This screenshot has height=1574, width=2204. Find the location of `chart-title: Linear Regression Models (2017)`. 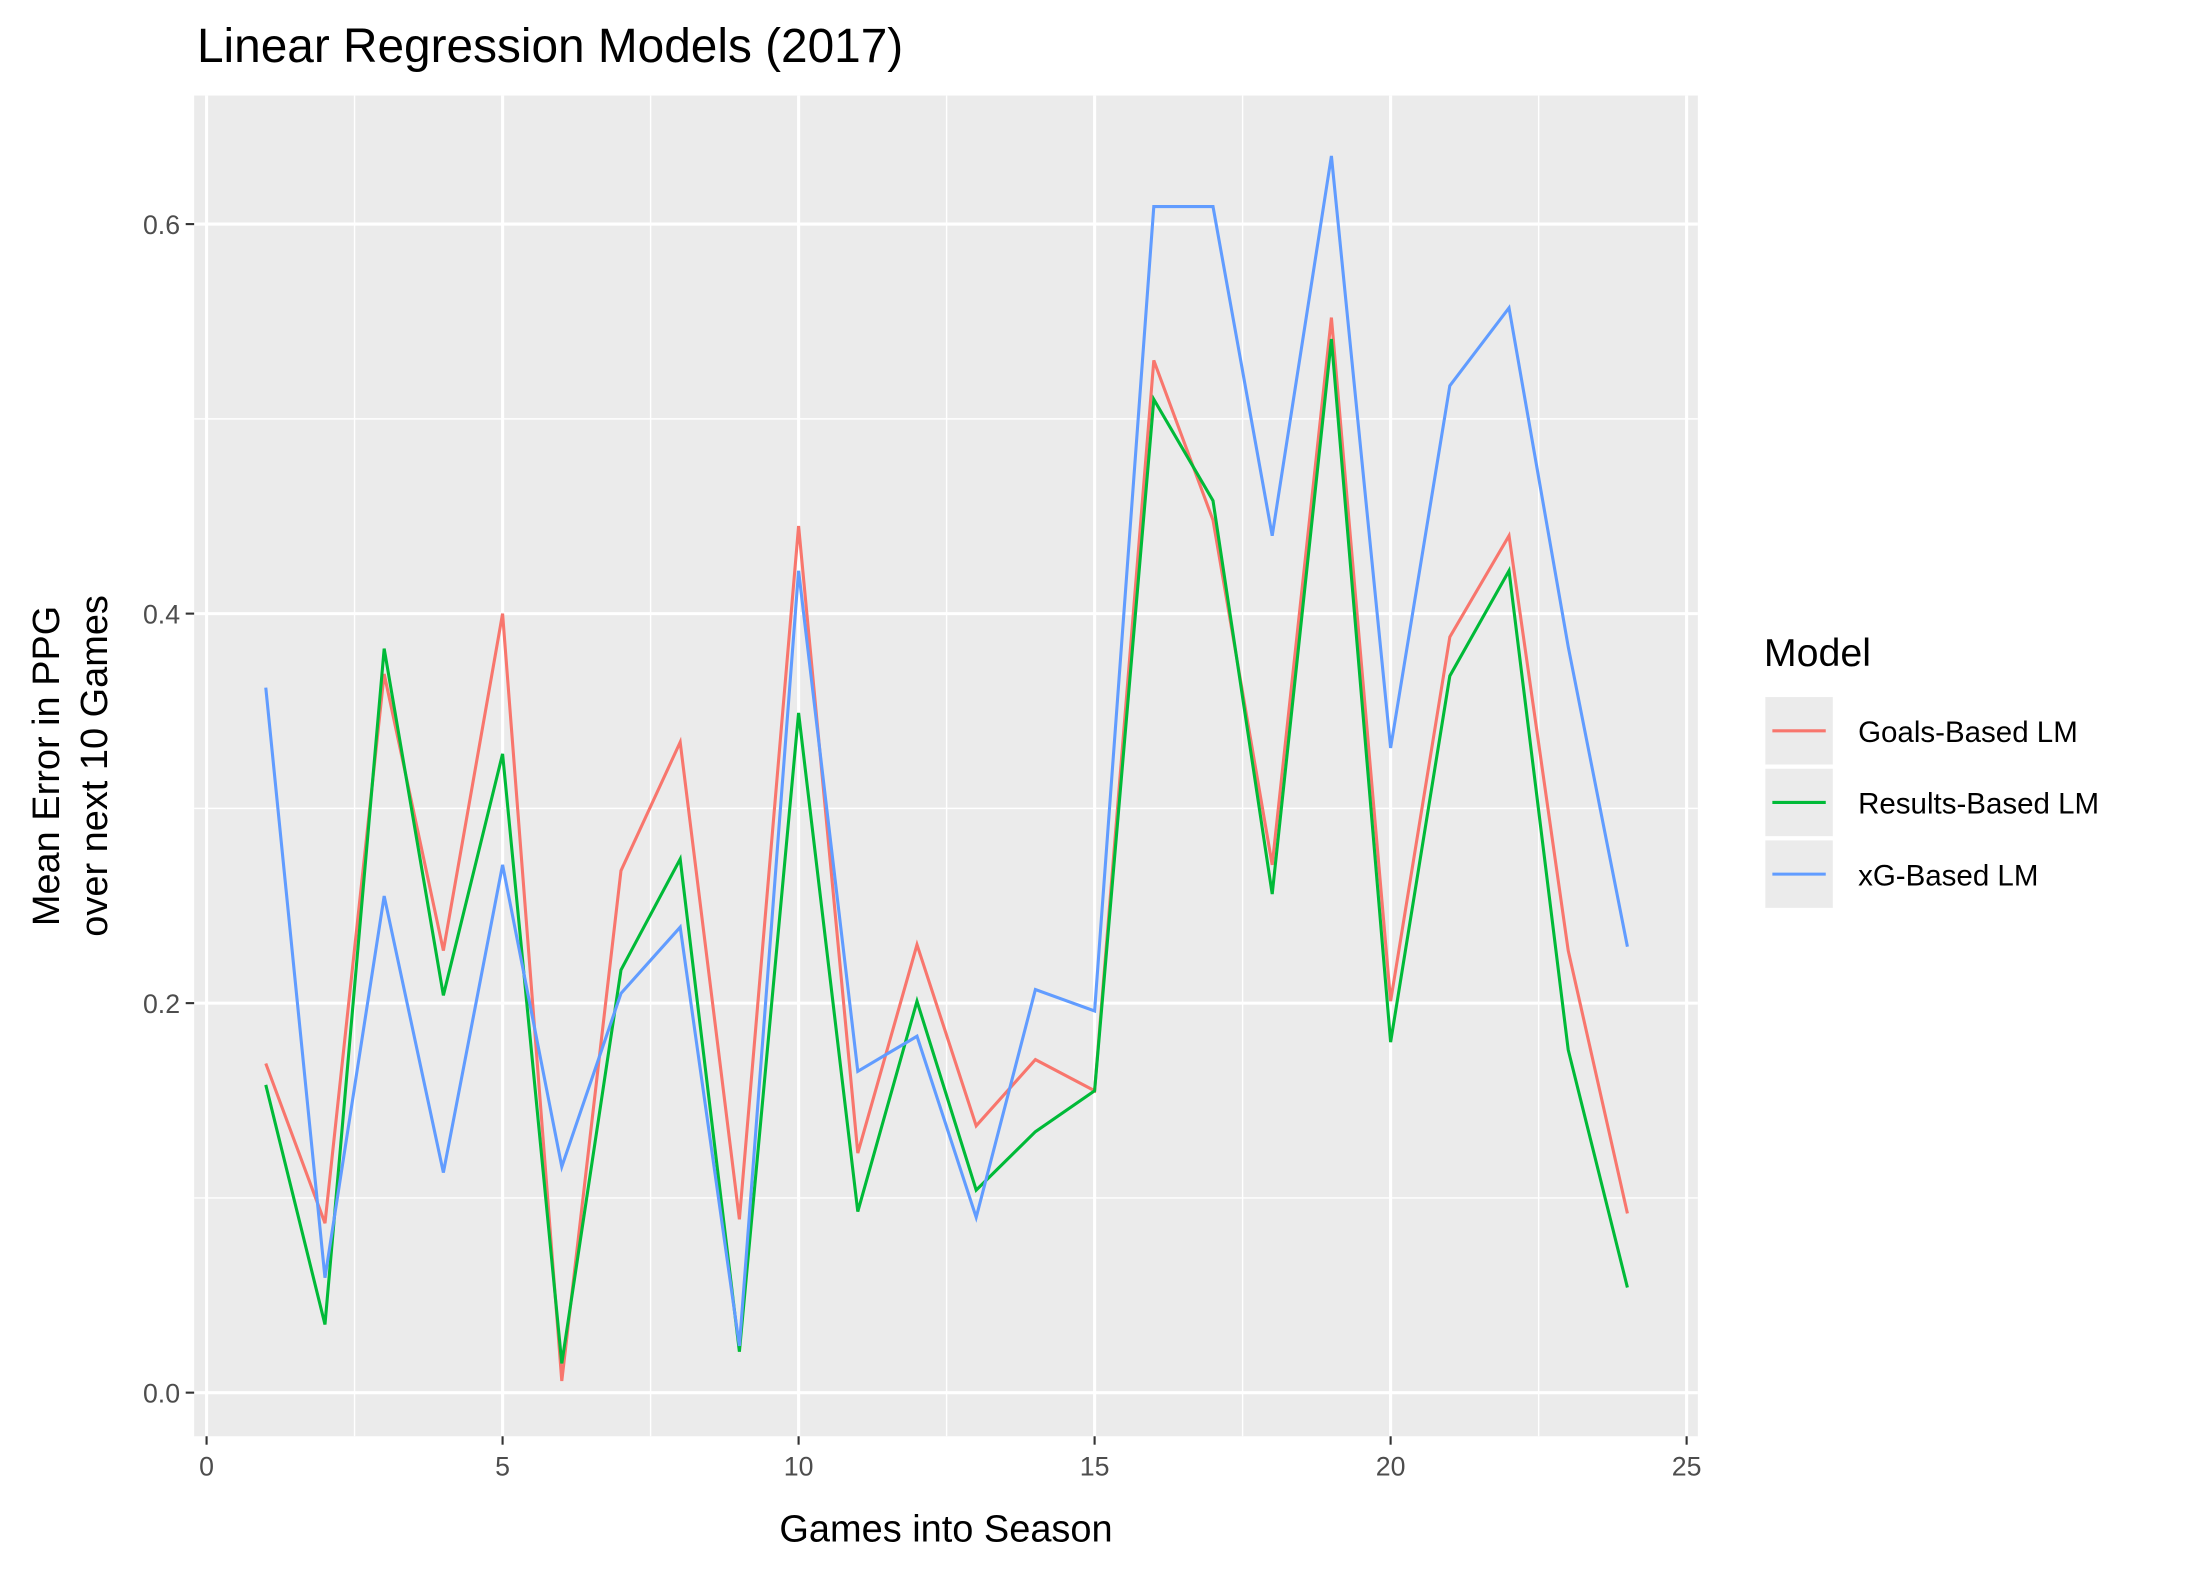

chart-title: Linear Regression Models (2017) is located at coordinates (550, 46).